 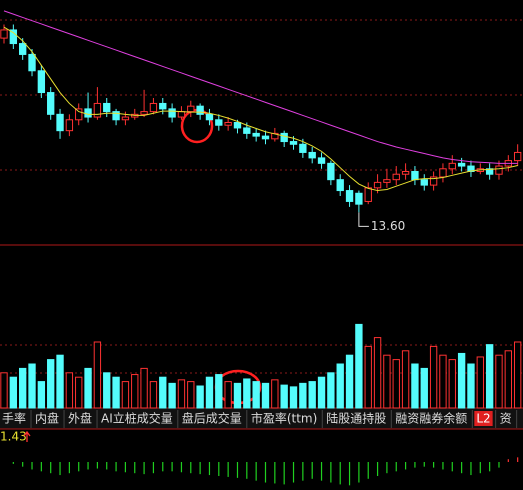 What do you see at coordinates (80, 418) in the screenshot?
I see `tab-label: 外盘` at bounding box center [80, 418].